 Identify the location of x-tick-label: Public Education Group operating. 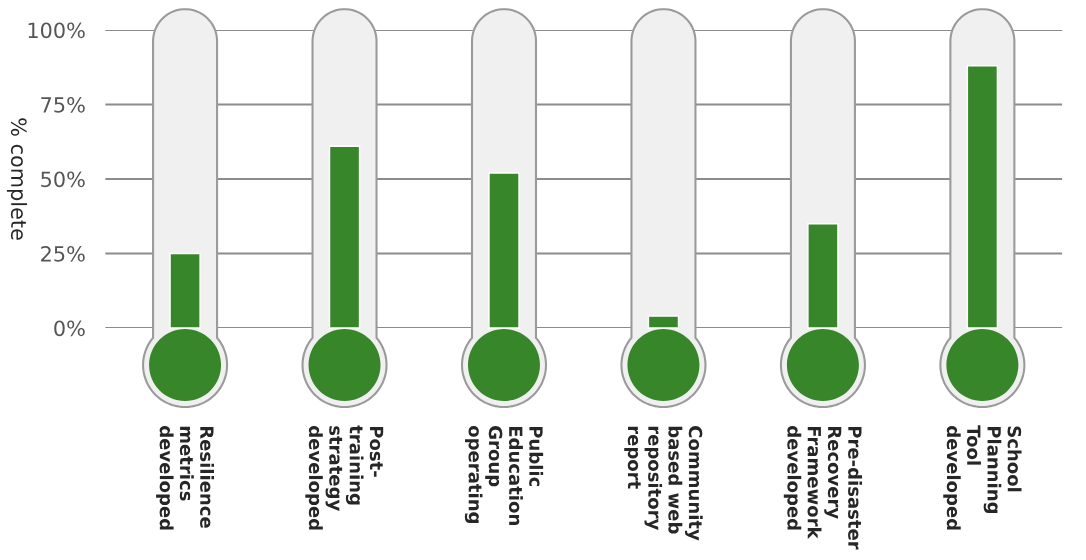
(504, 475).